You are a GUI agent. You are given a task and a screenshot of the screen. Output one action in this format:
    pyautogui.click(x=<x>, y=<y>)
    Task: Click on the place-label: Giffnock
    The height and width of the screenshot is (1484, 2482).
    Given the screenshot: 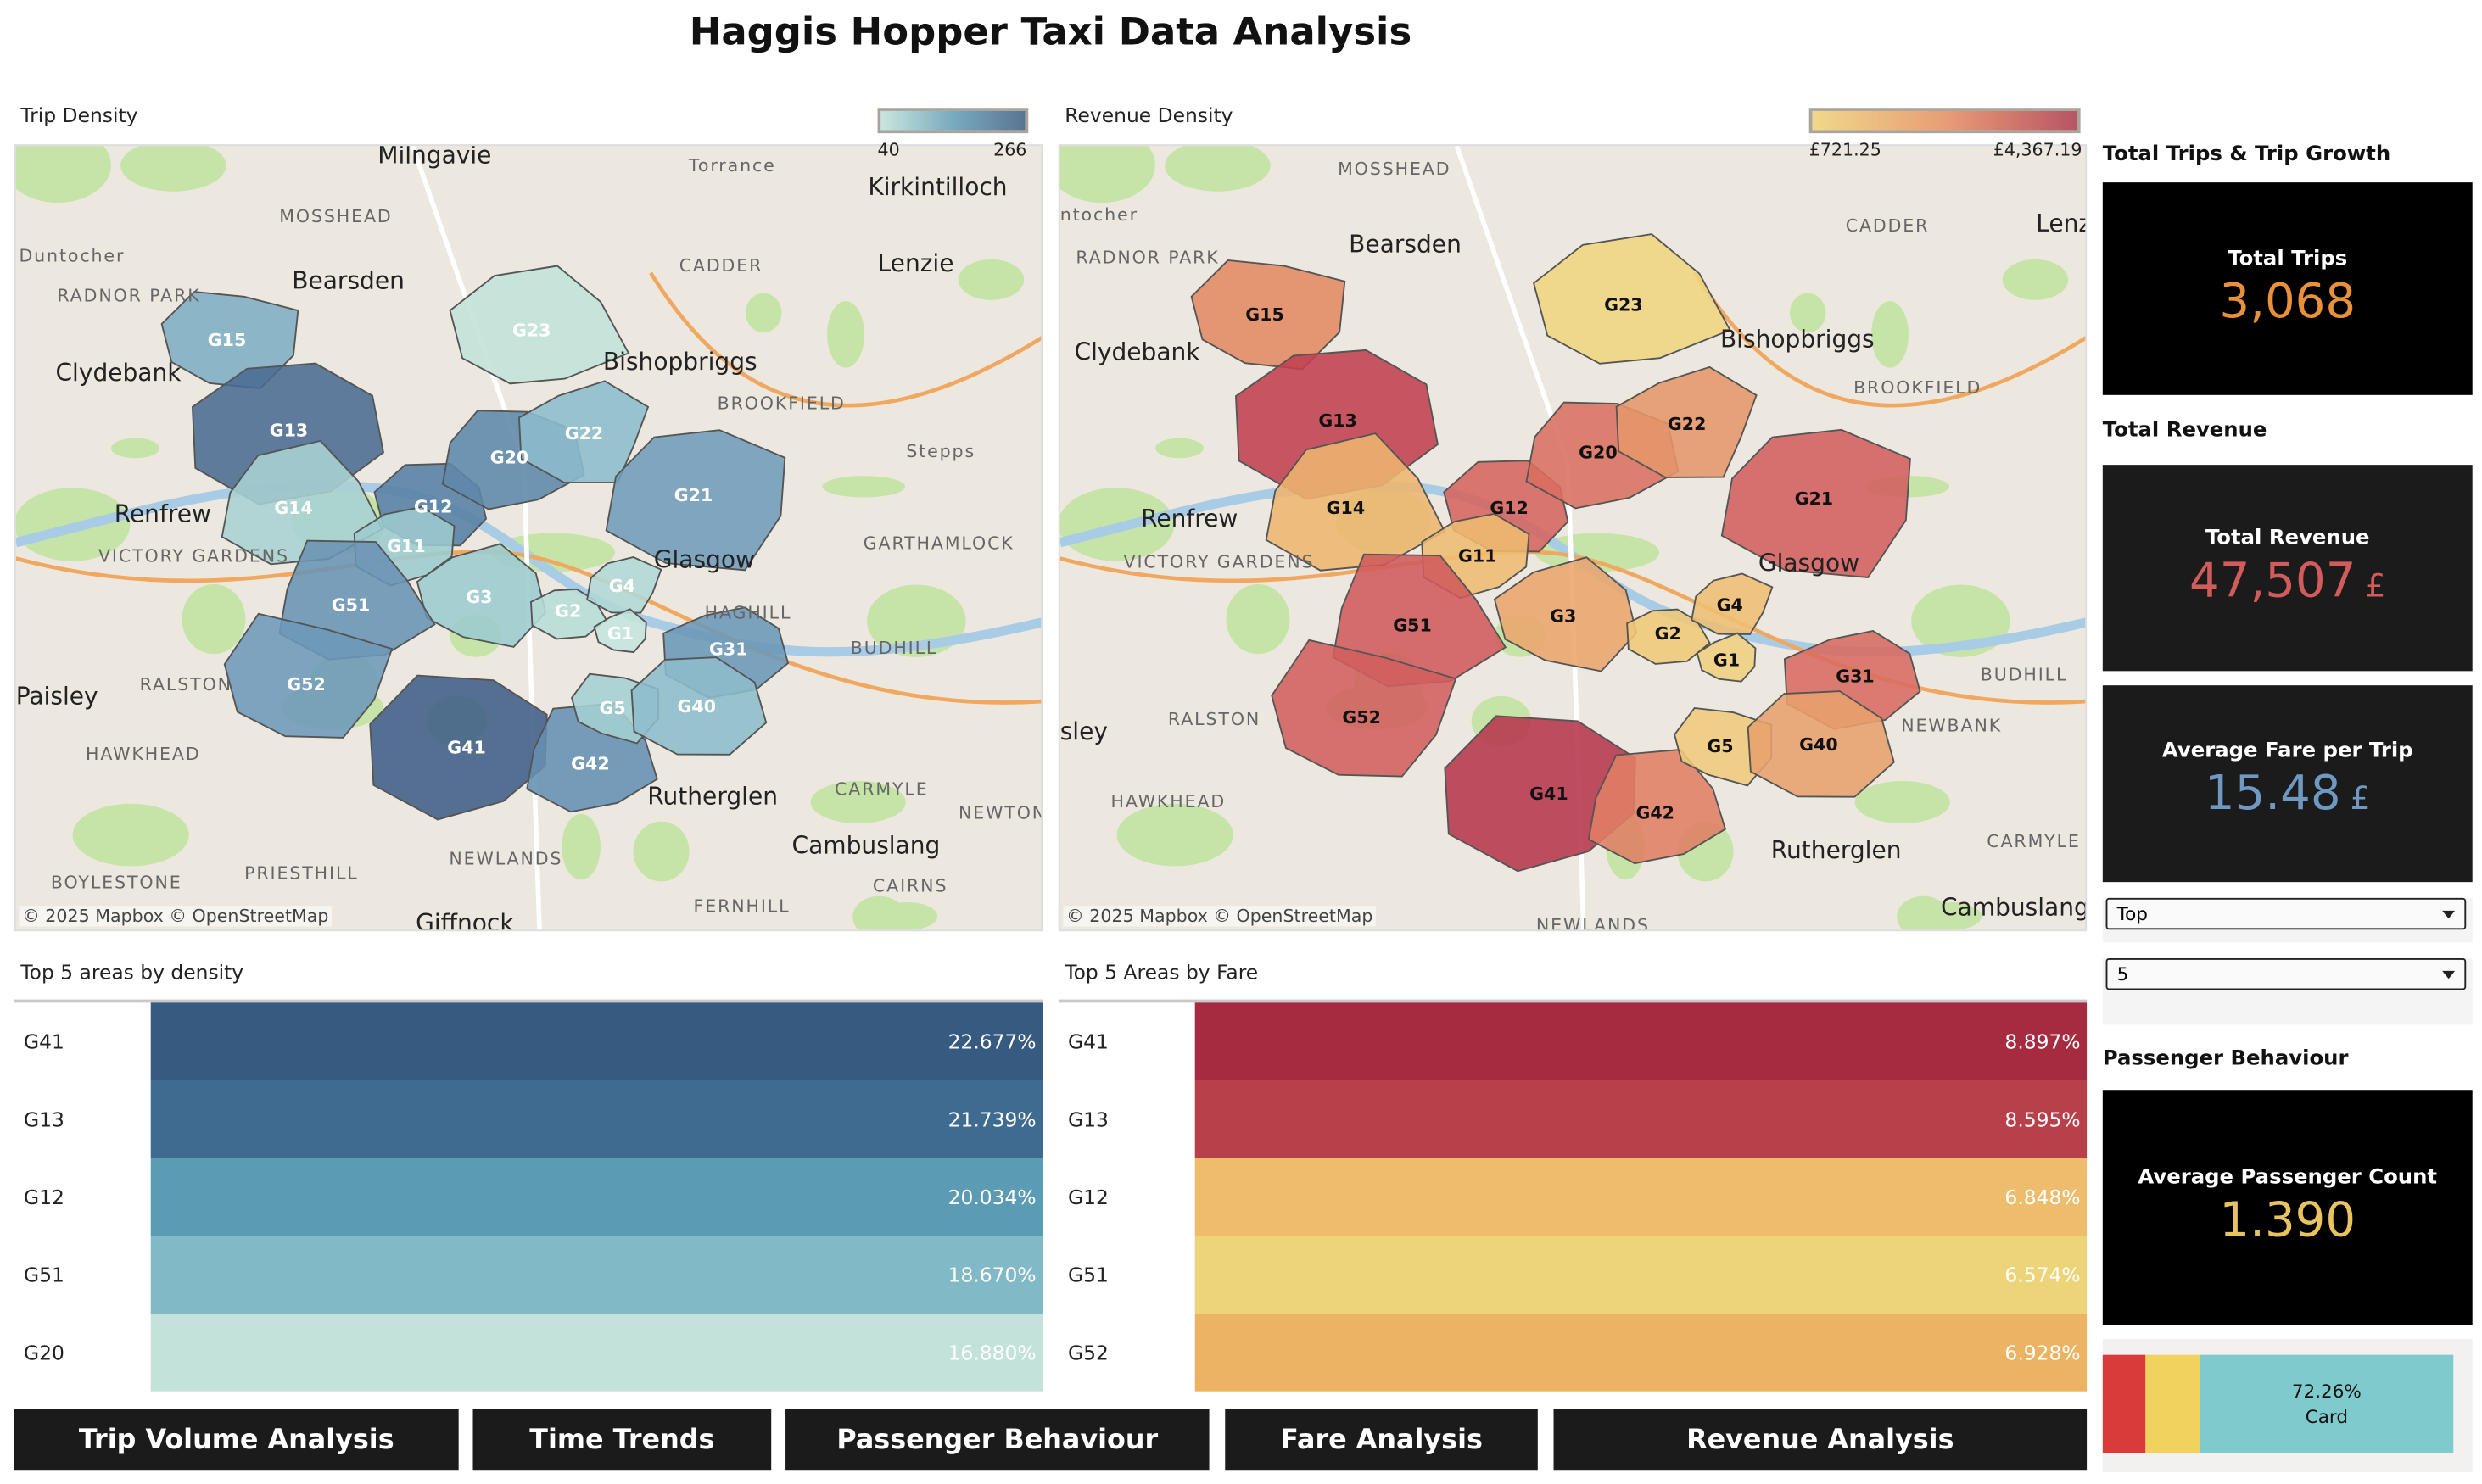 What is the action you would take?
    pyautogui.click(x=465, y=920)
    